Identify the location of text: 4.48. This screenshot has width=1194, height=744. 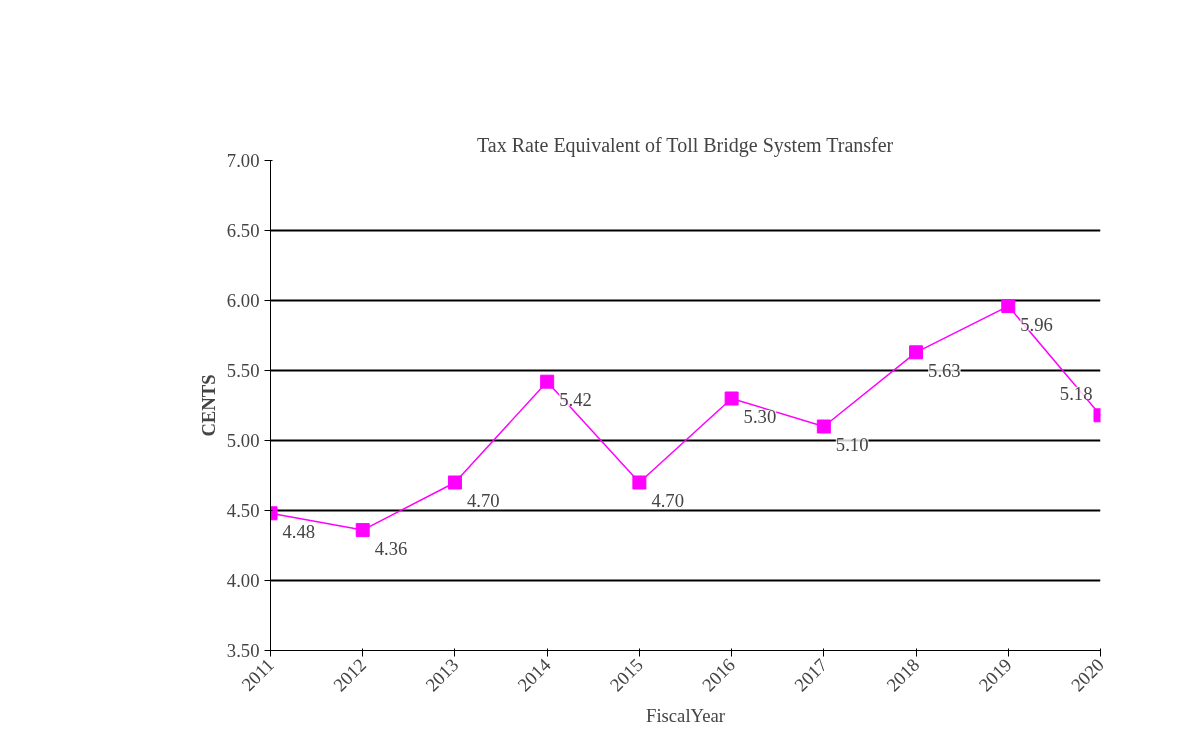
(299, 531).